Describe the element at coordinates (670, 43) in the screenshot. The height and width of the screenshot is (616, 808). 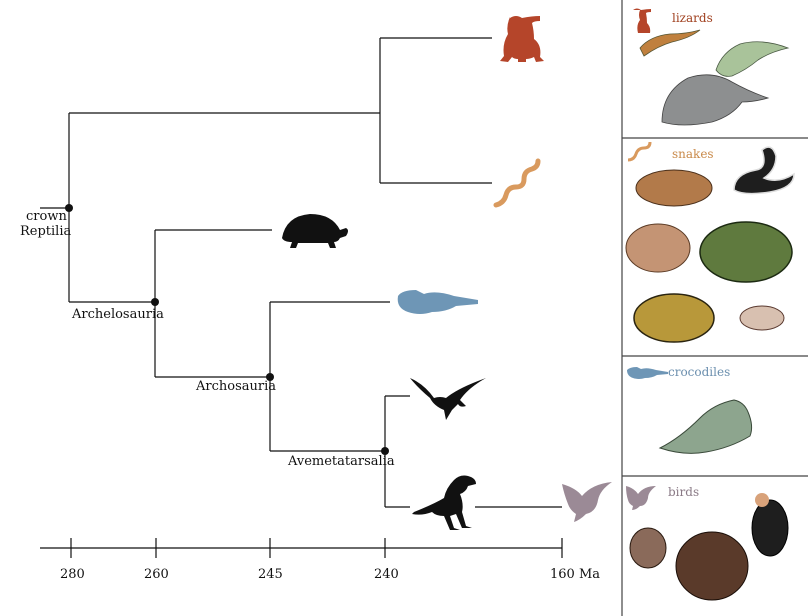
I see `gecko-illustration` at that location.